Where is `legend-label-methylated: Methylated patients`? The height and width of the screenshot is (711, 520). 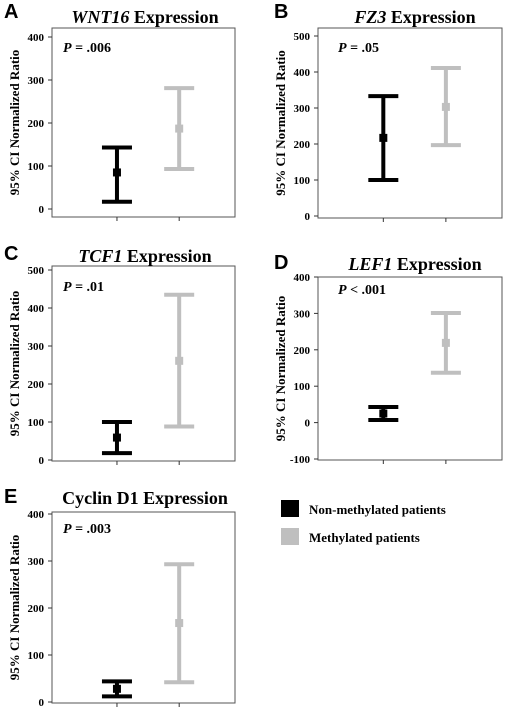 legend-label-methylated: Methylated patients is located at coordinates (364, 537).